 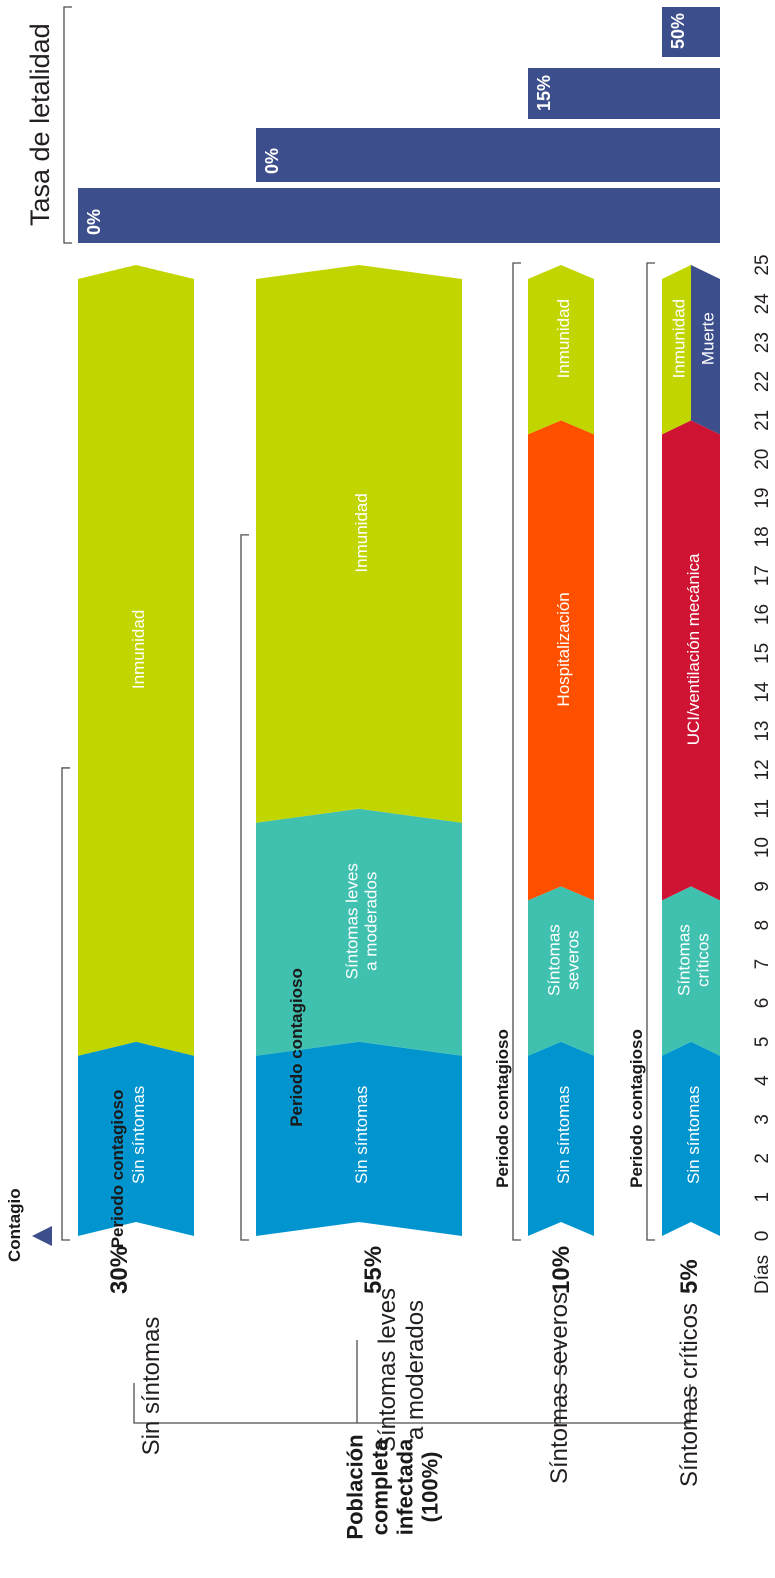 I want to click on day-tick-label: 0, so click(x=762, y=1236).